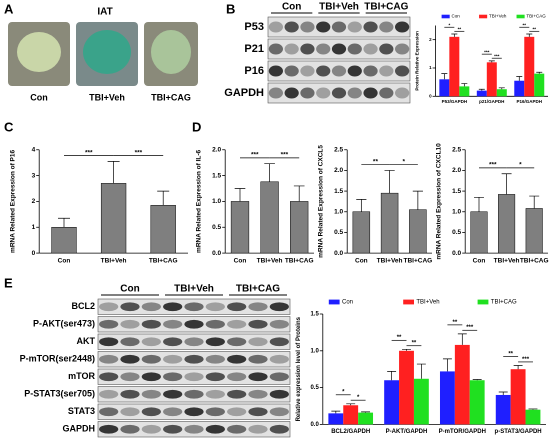  I want to click on blot-row-label: mTOR, so click(81, 376).